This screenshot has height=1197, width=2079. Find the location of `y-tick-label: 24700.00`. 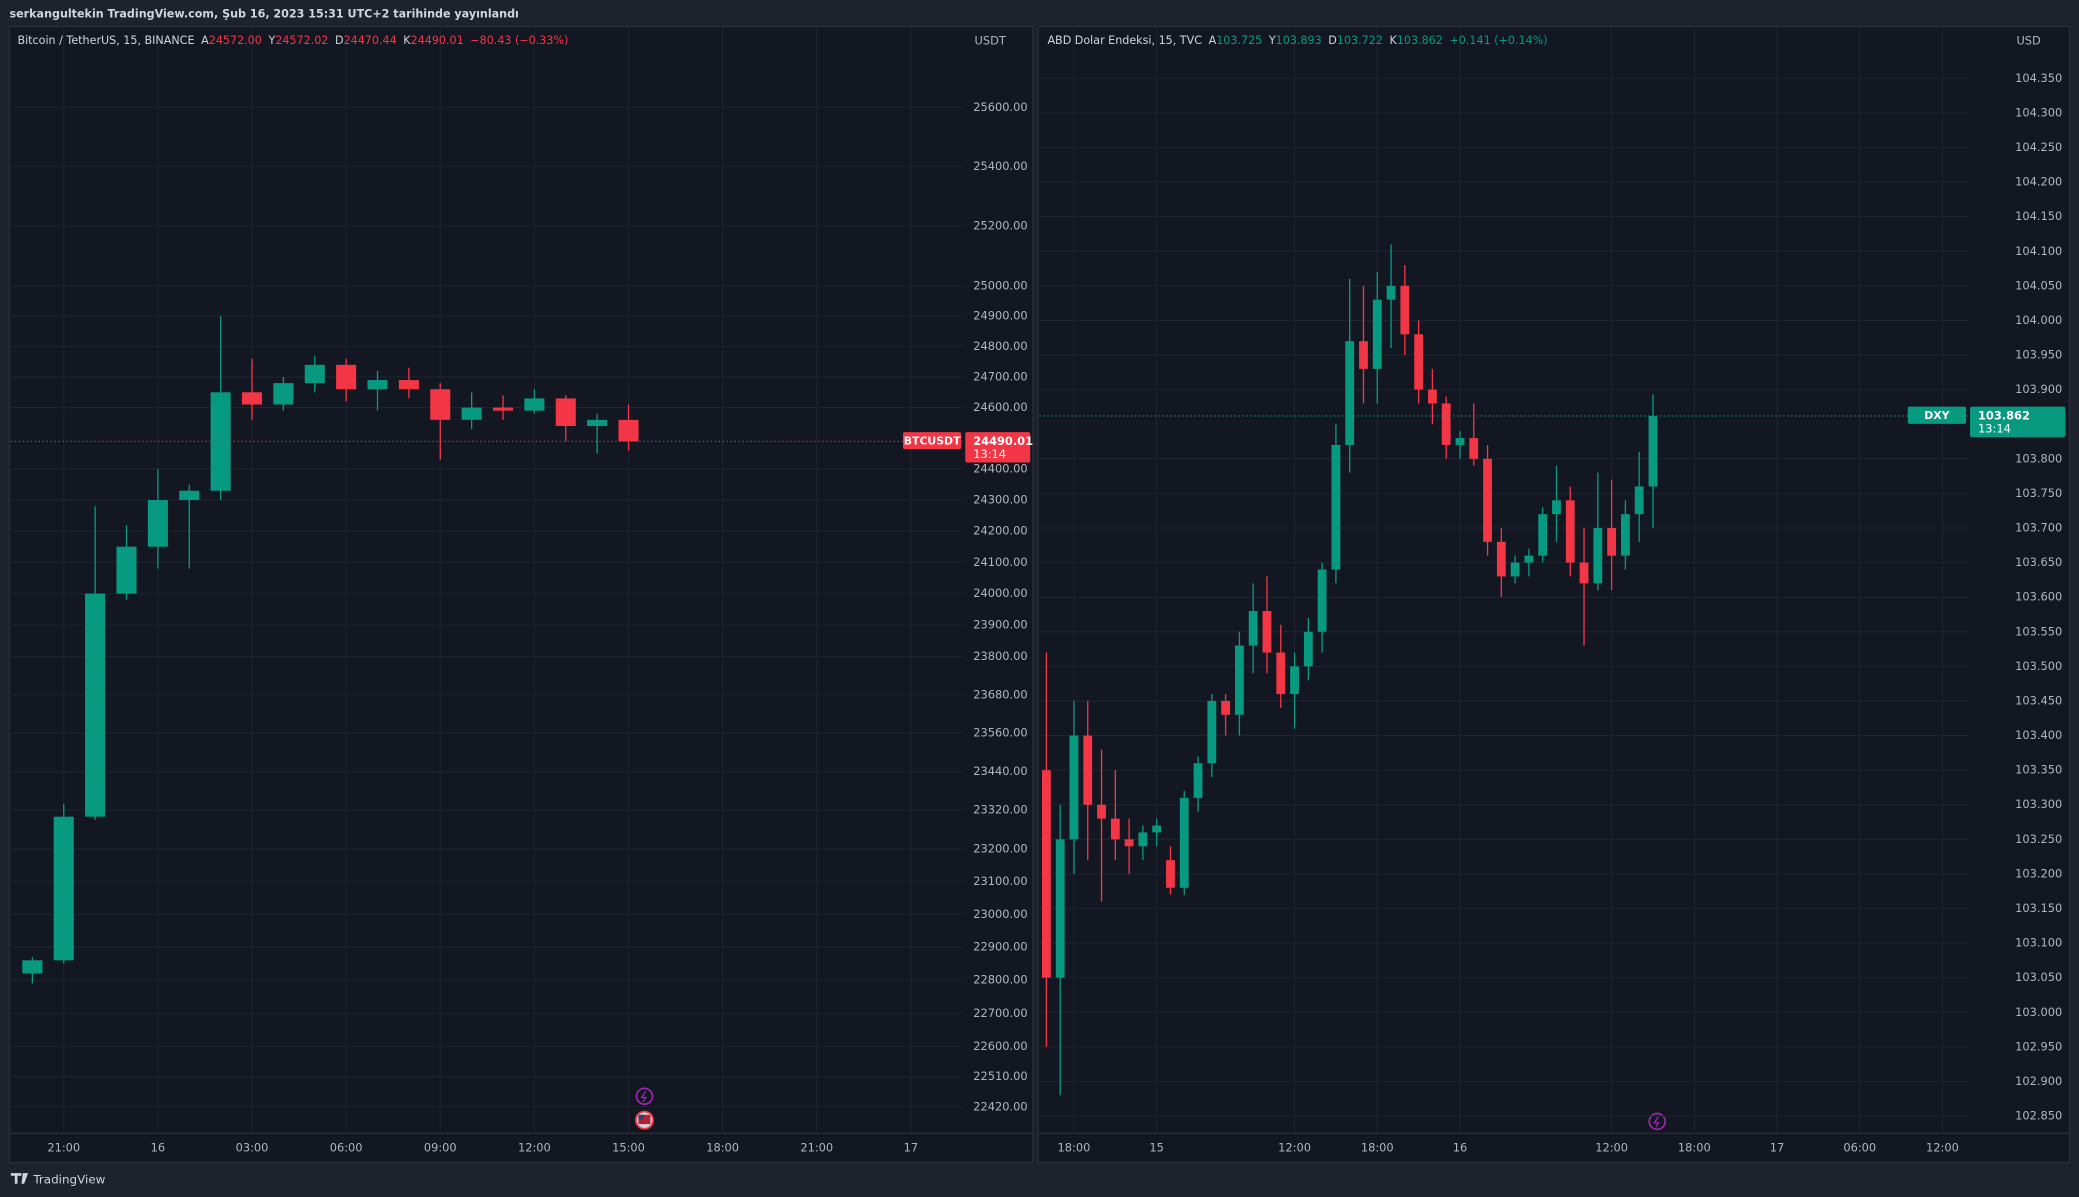

y-tick-label: 24700.00 is located at coordinates (1000, 377).